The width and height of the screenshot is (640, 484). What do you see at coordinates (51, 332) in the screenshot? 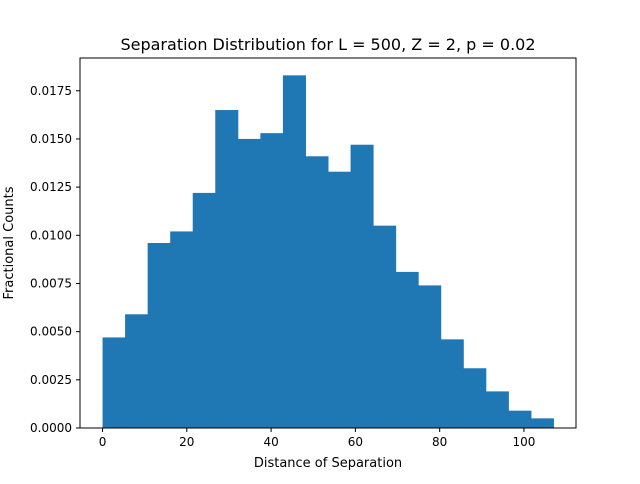
I see `y-tick-label: 0.0050` at bounding box center [51, 332].